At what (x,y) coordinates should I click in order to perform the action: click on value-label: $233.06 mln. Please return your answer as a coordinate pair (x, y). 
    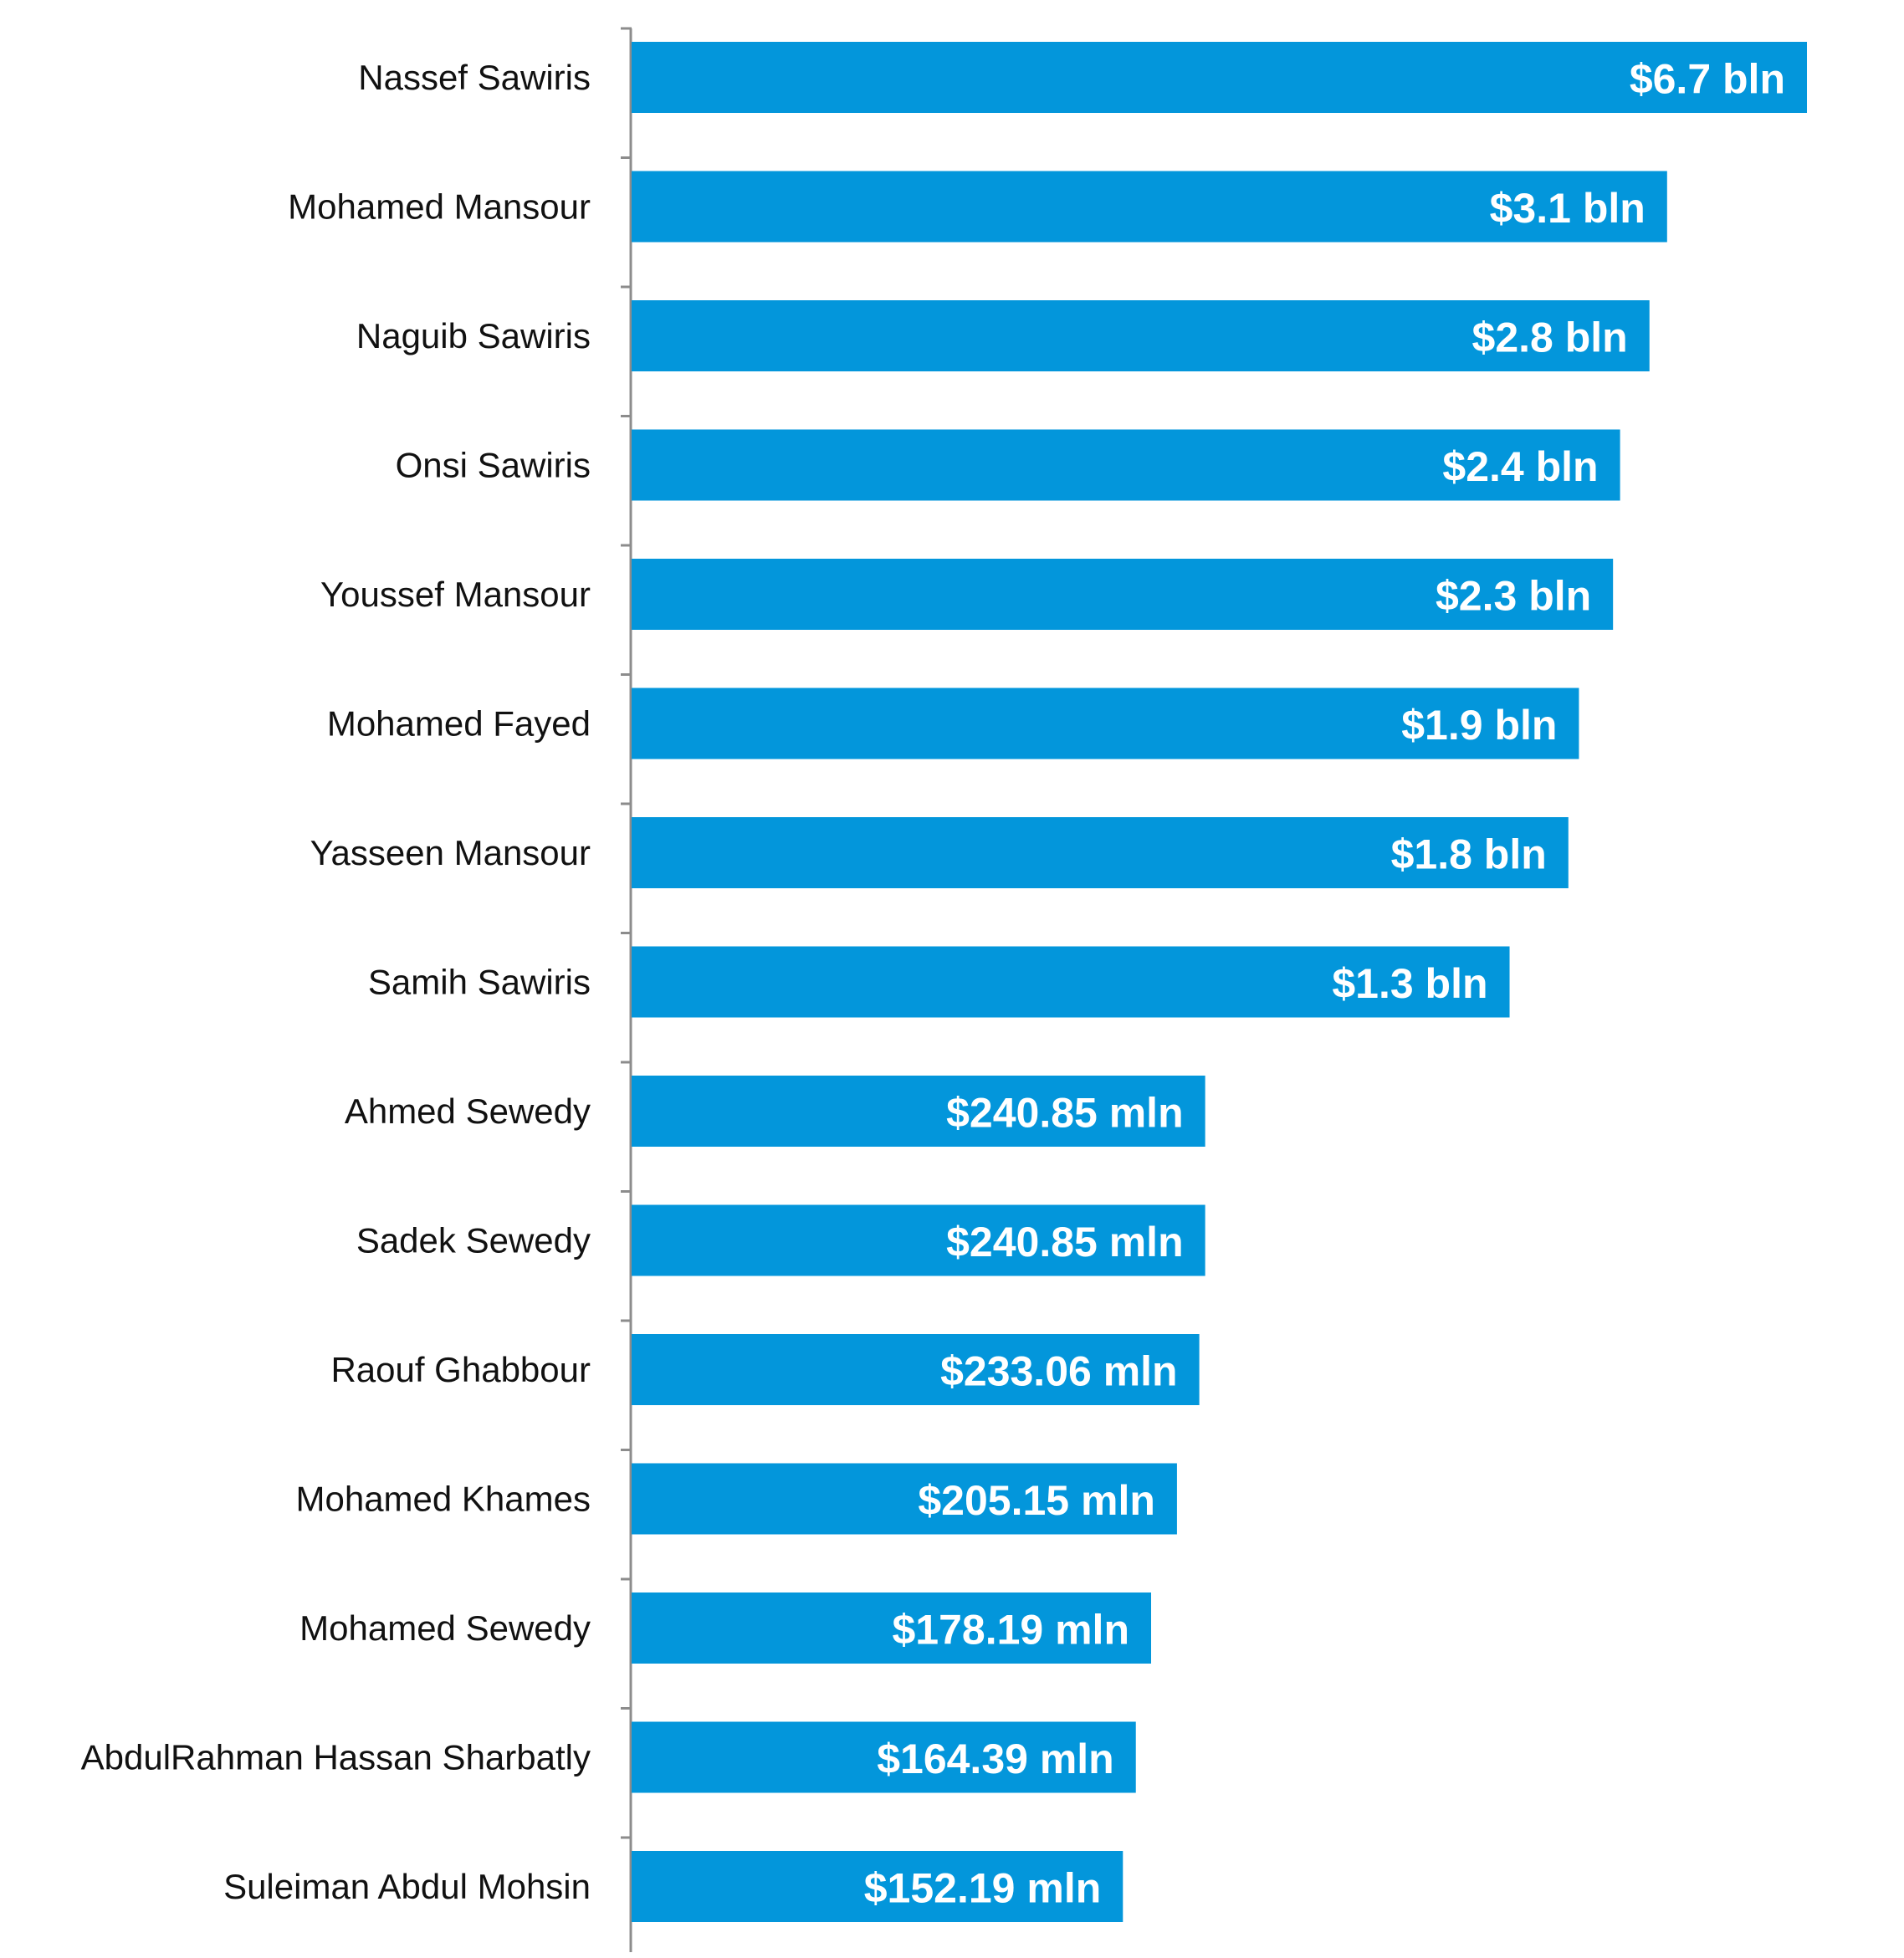
    Looking at the image, I should click on (1059, 1371).